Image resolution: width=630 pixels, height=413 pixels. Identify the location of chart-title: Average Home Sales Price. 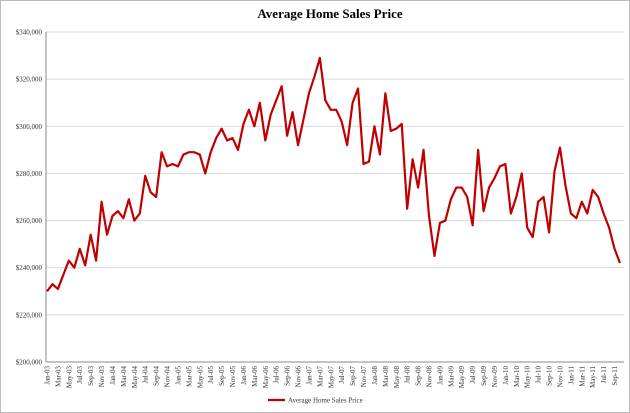
(329, 13).